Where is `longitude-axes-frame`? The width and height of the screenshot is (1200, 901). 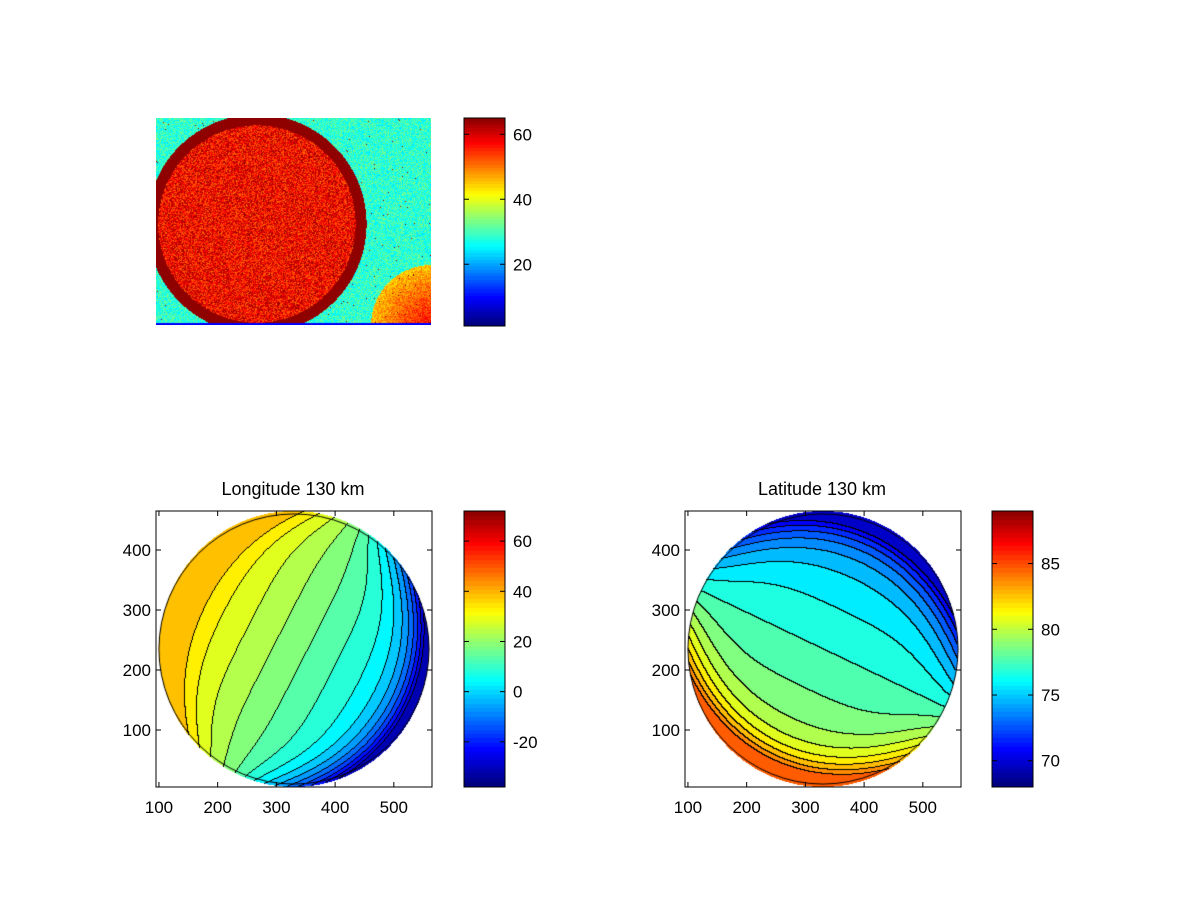 longitude-axes-frame is located at coordinates (294, 649).